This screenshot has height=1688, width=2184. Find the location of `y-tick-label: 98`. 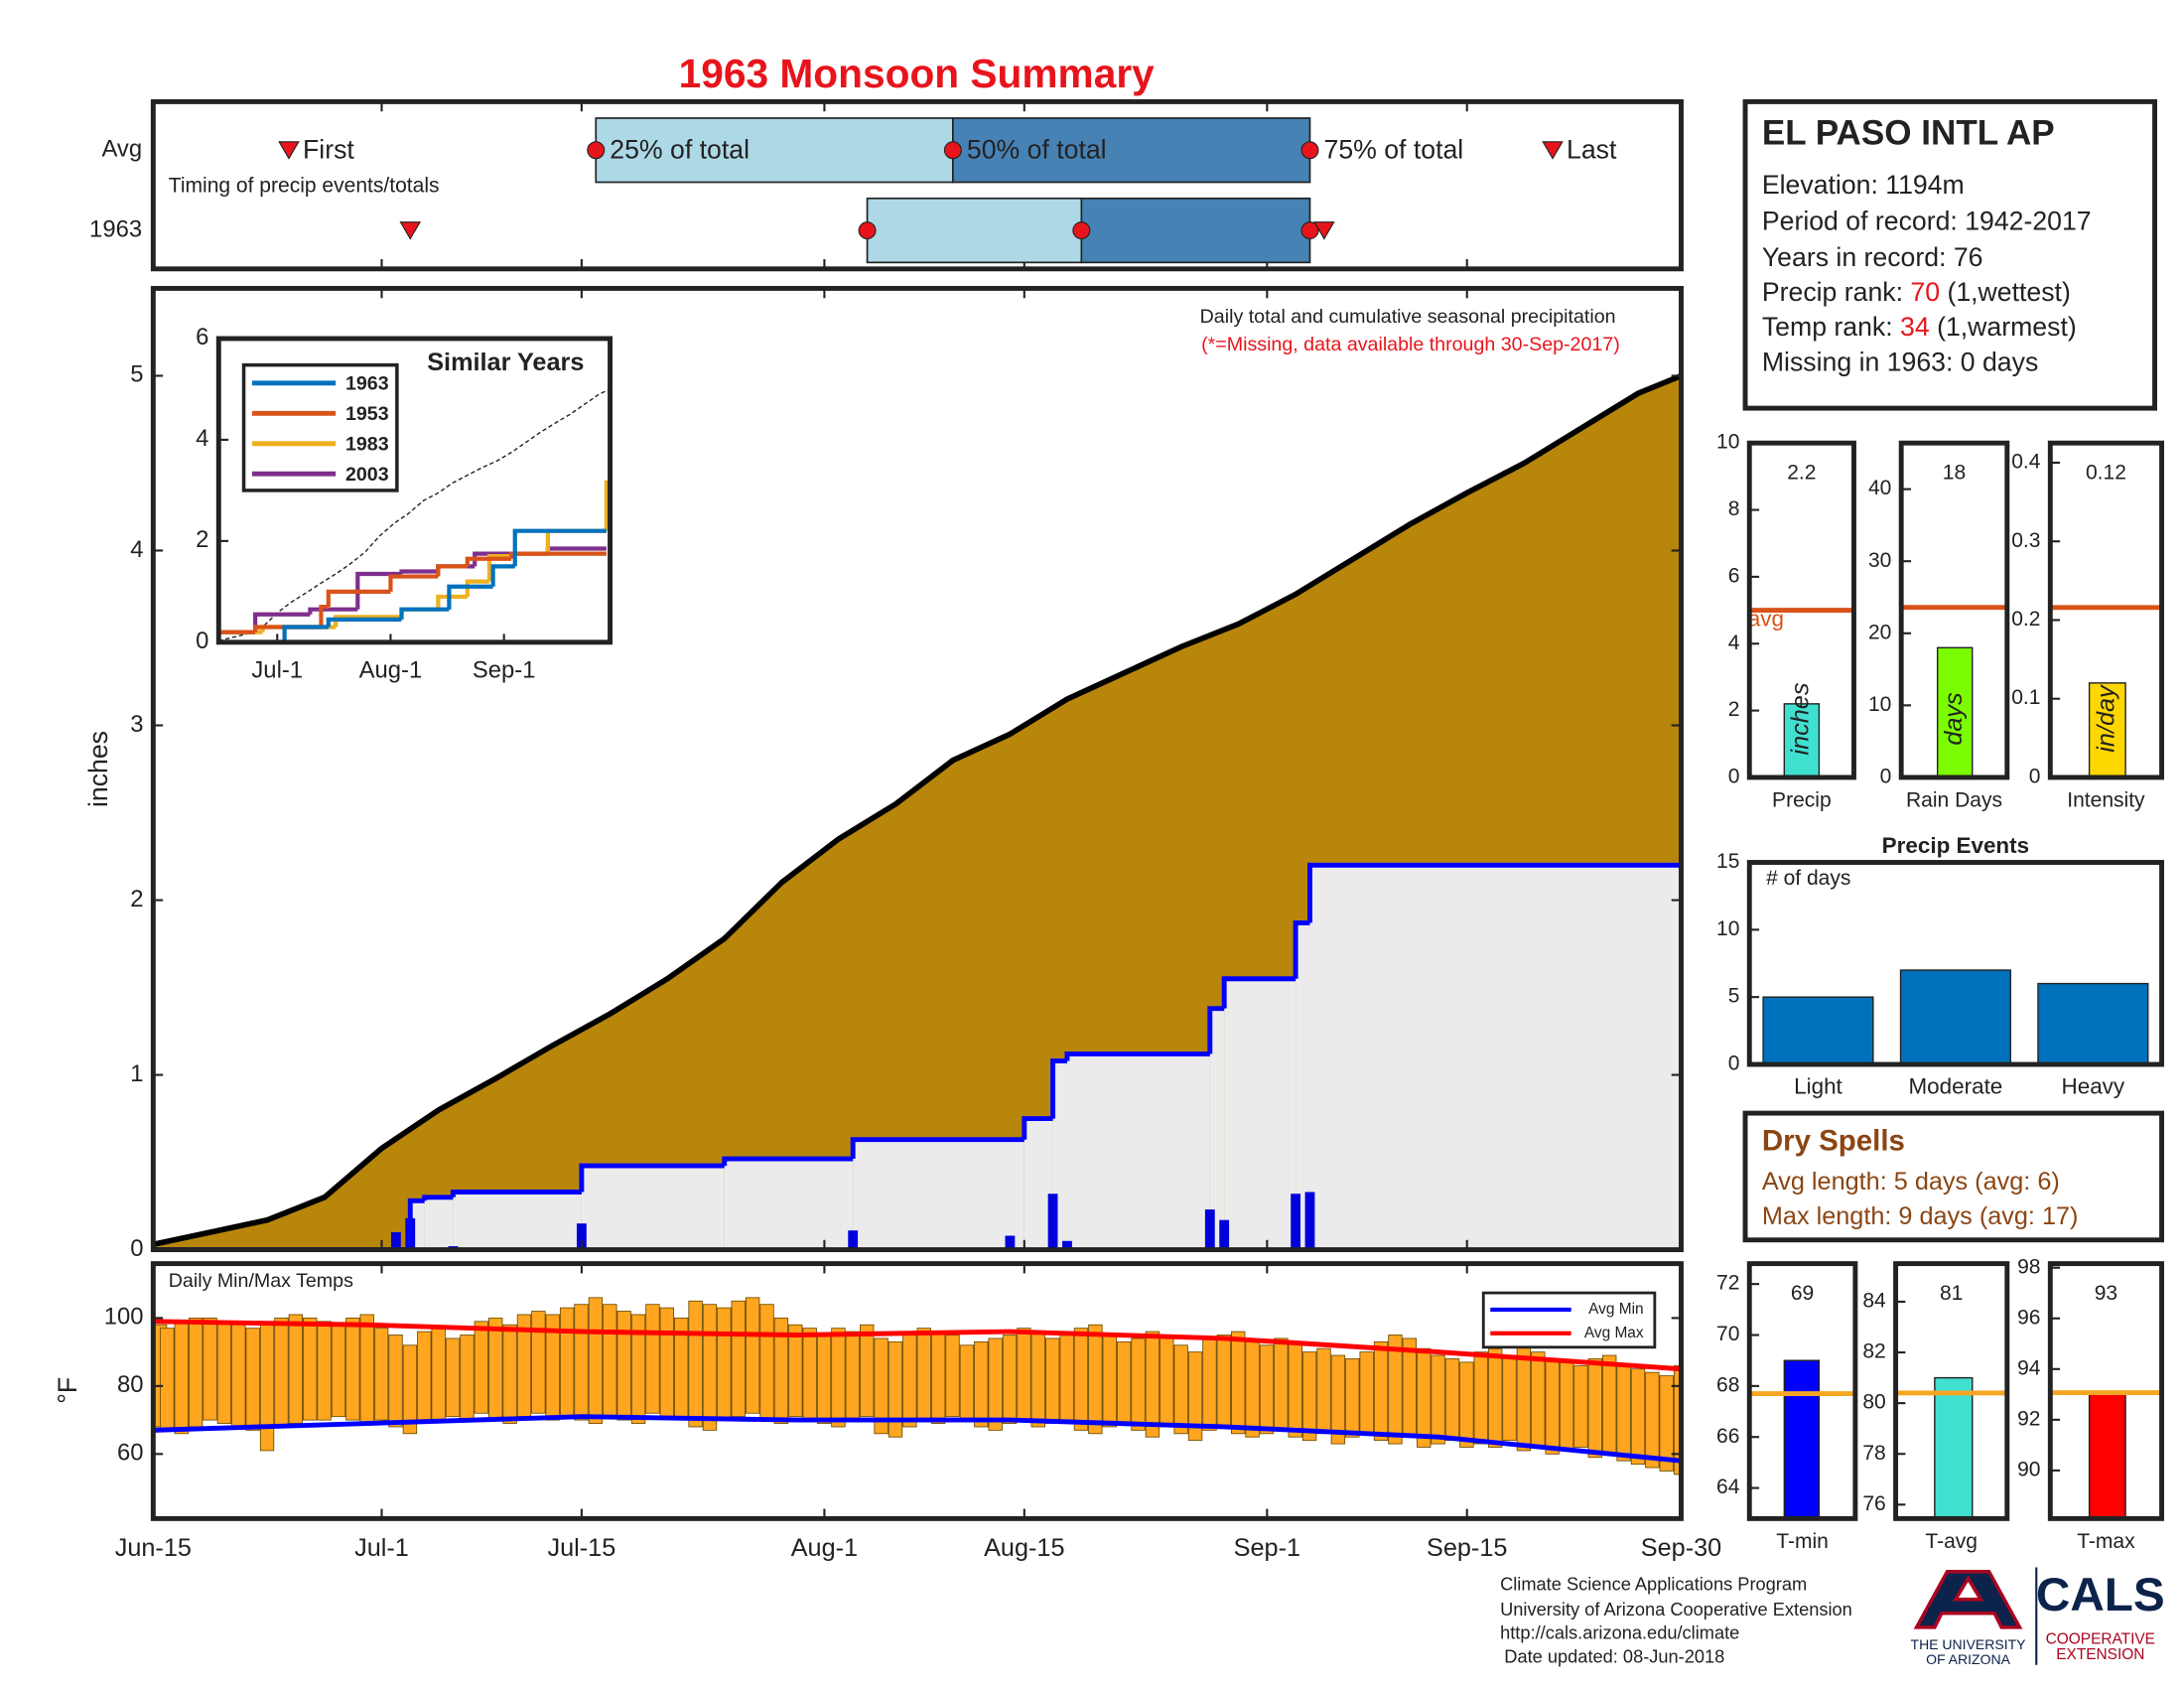

y-tick-label: 98 is located at coordinates (2028, 1266).